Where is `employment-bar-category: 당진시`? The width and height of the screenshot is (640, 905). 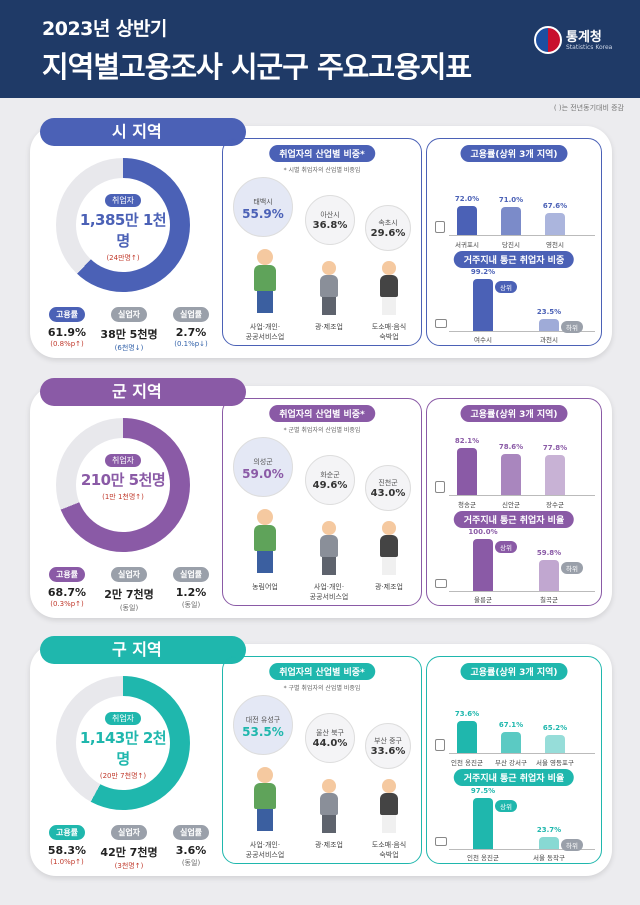 employment-bar-category: 당진시 is located at coordinates (511, 245).